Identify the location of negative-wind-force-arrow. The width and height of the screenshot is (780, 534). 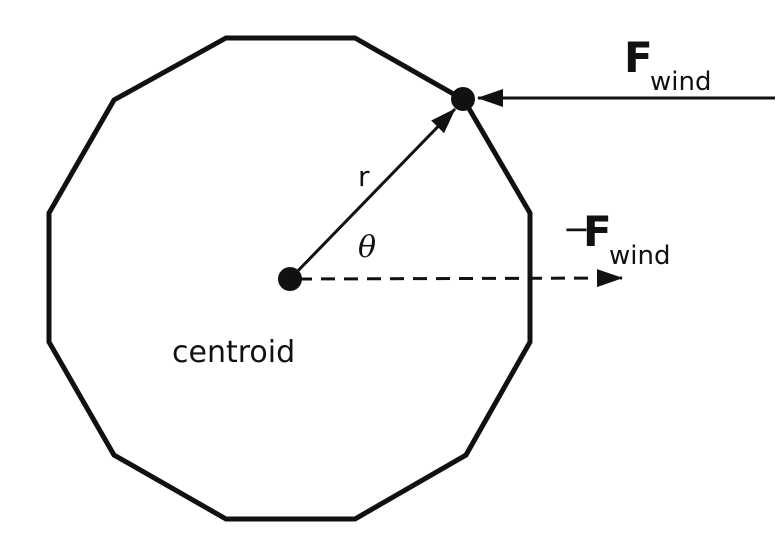
(460, 278).